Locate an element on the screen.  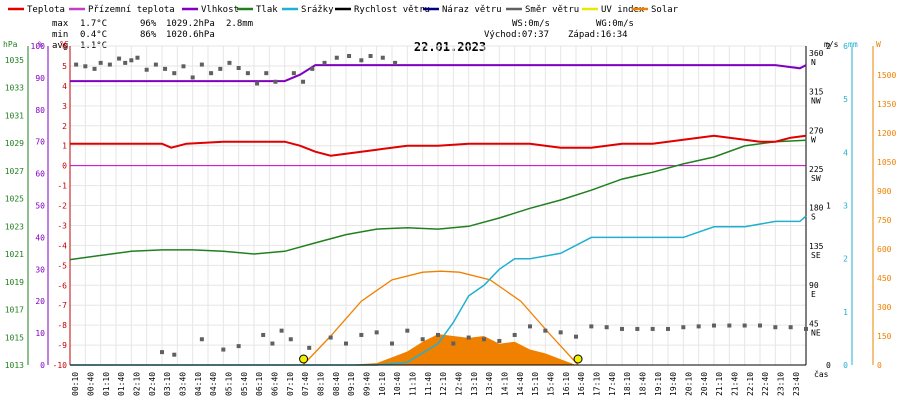
w-tick-label: 300 is located at coordinates (884, 307).